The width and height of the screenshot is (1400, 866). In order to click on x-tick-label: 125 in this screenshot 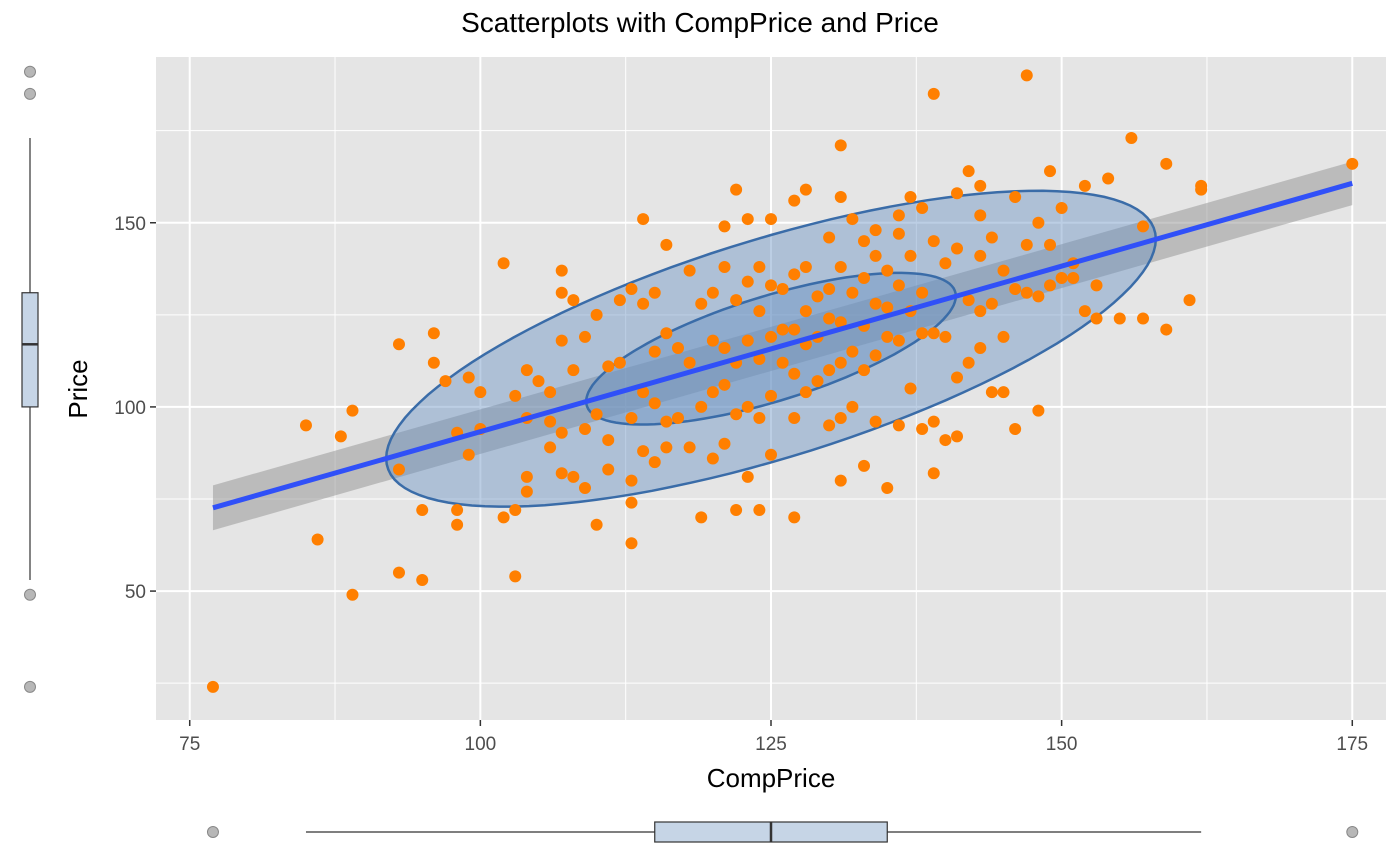, I will do `click(771, 744)`.